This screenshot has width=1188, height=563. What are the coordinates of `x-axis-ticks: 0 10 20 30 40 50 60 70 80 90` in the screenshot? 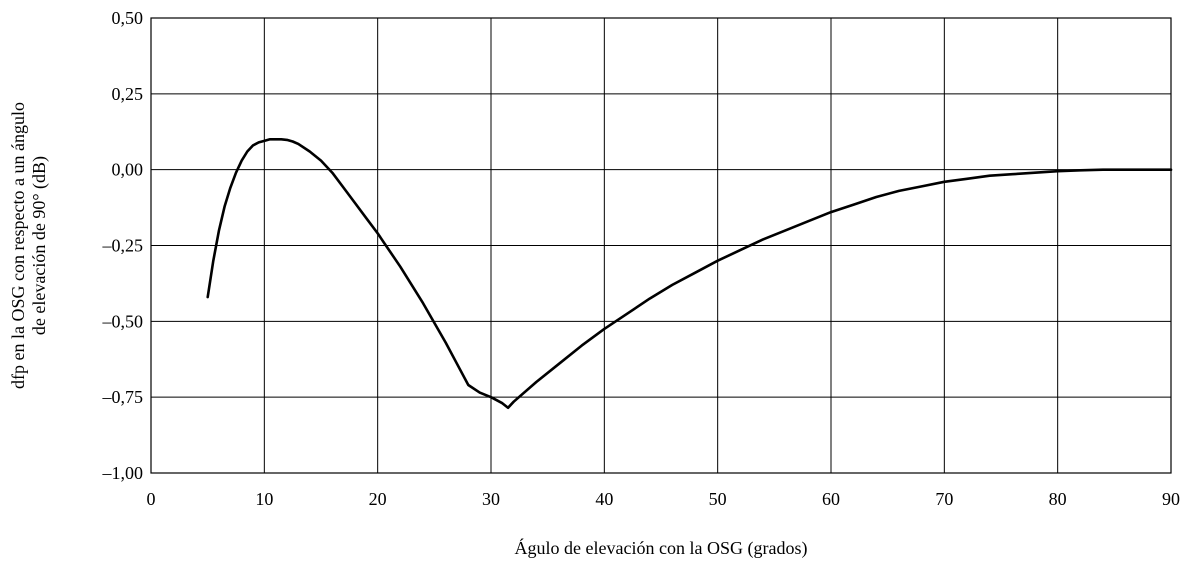 It's located at (664, 499).